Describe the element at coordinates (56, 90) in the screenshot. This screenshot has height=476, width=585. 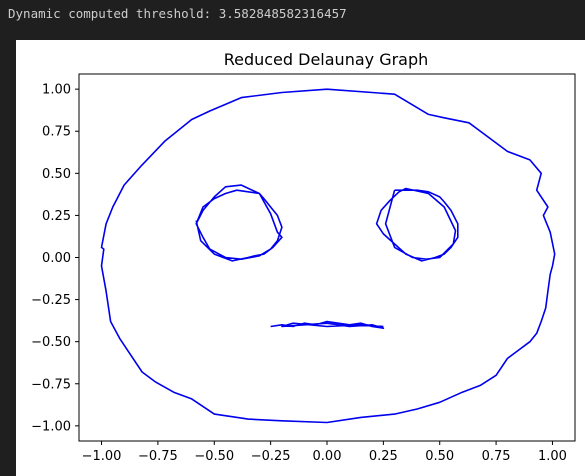
I see `y-tick-label: 1.00` at that location.